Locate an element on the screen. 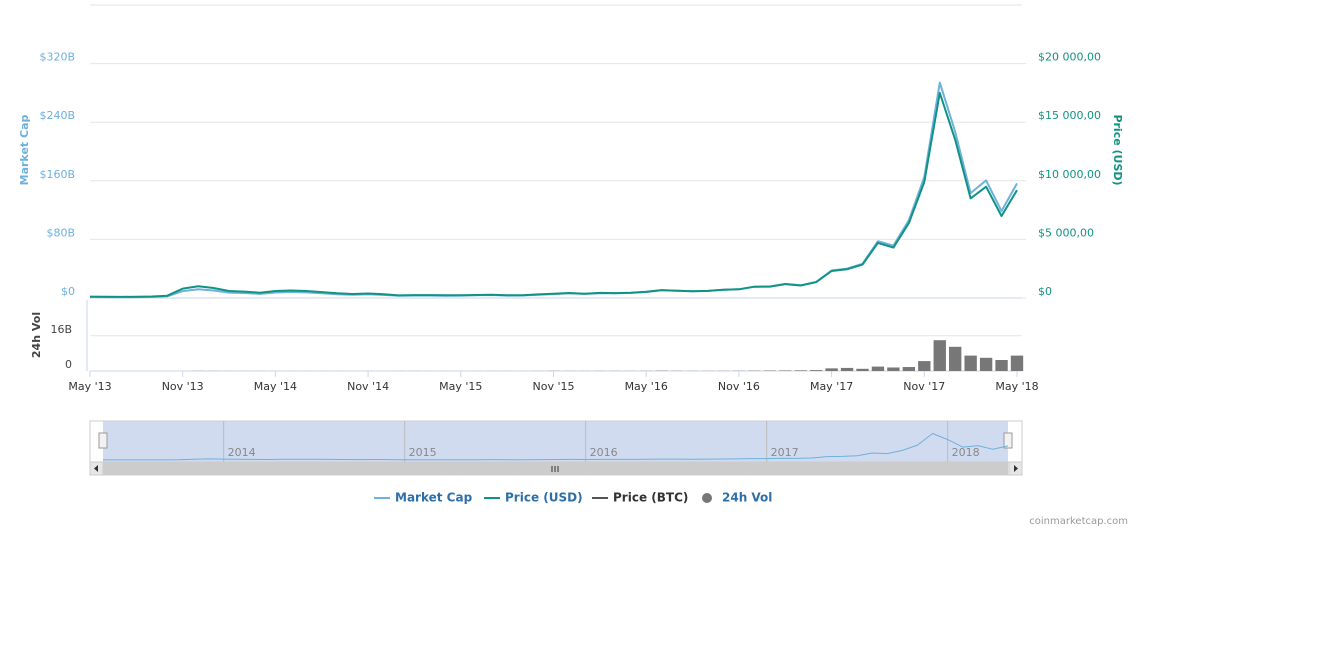 The width and height of the screenshot is (1323, 655). legend-label: Price (USD) is located at coordinates (544, 498).